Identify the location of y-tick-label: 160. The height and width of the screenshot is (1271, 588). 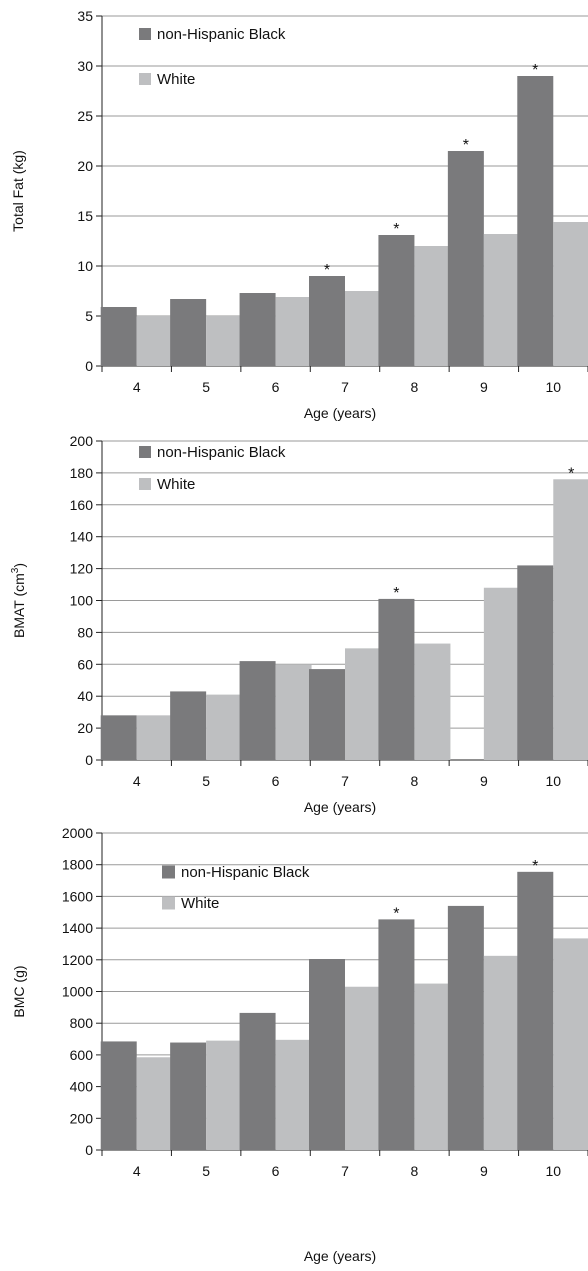
(82, 505).